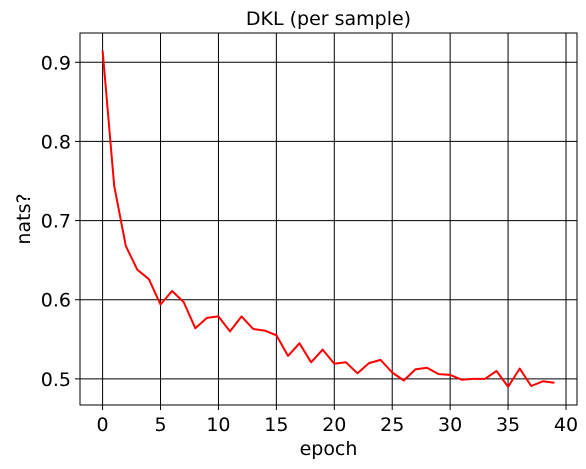  Describe the element at coordinates (566, 425) in the screenshot. I see `x-tick-label: 40` at that location.